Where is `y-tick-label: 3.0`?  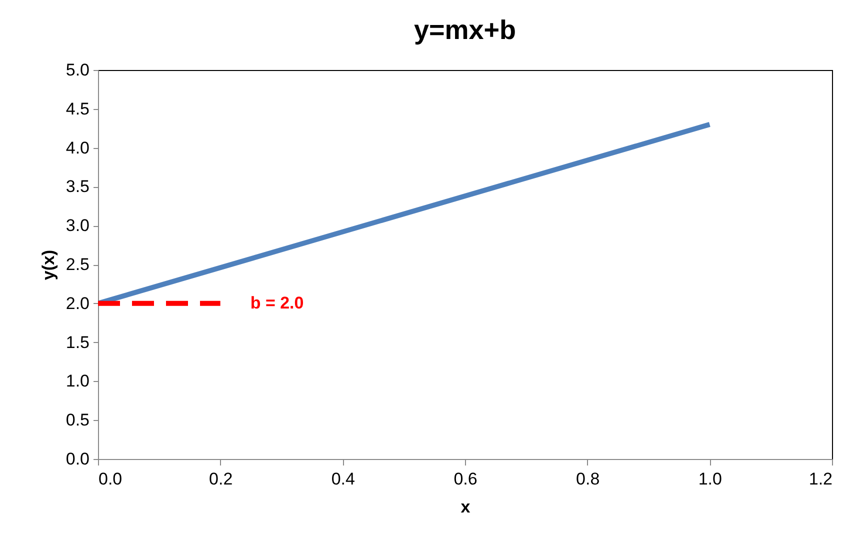
y-tick-label: 3.0 is located at coordinates (78, 226).